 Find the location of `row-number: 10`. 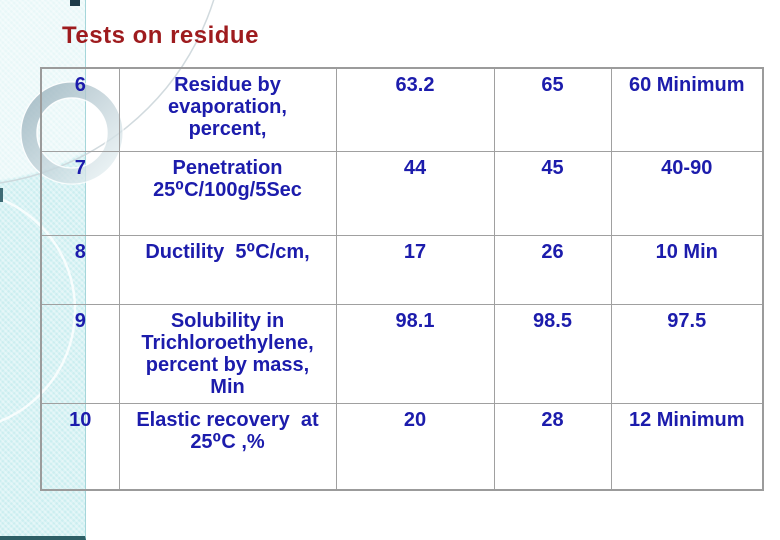

row-number: 10 is located at coordinates (80, 447).